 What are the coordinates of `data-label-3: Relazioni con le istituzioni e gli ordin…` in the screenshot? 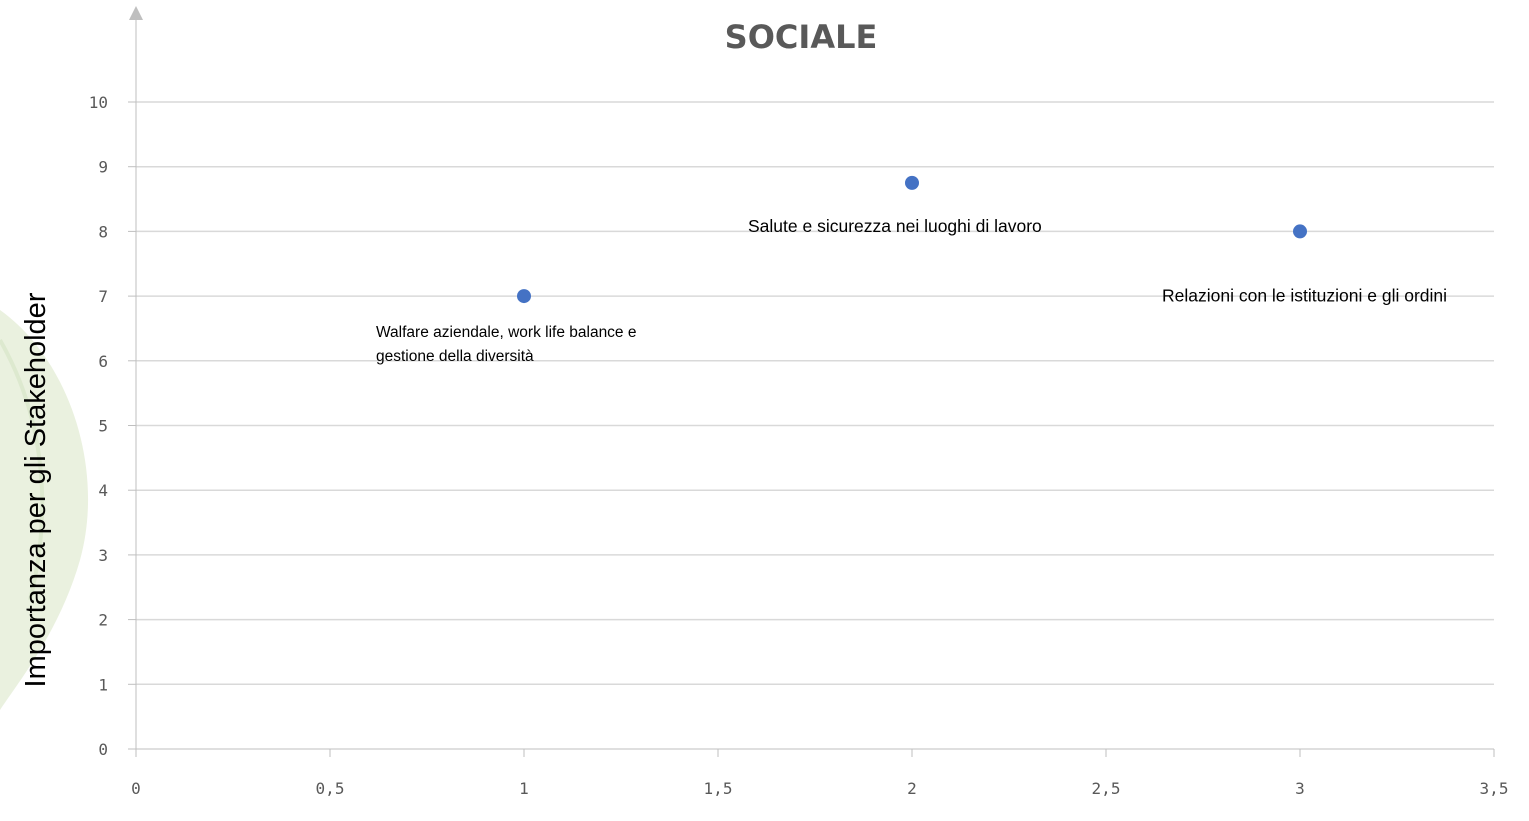 It's located at (1304, 295).